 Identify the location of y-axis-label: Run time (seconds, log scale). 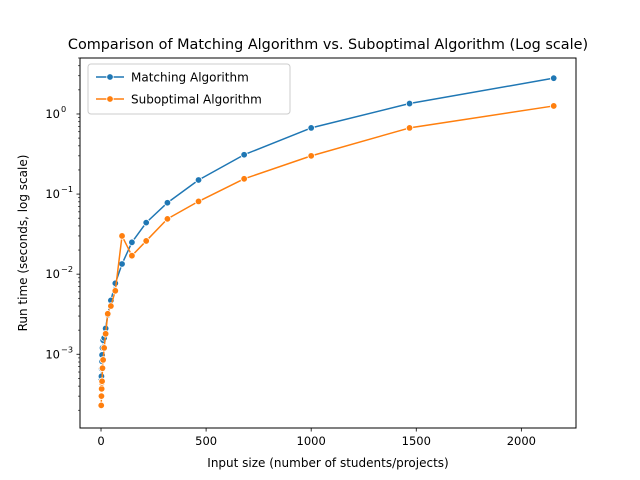
(23, 243).